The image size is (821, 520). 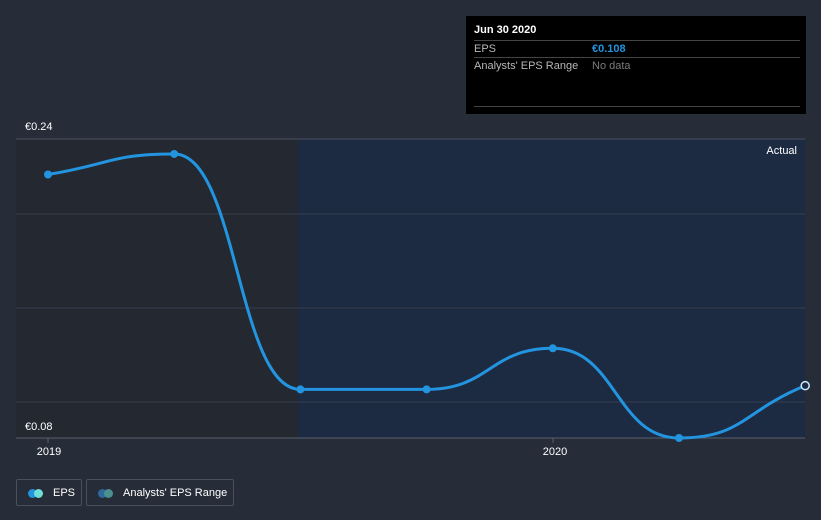 I want to click on x-label-2020: 2020, so click(x=555, y=452).